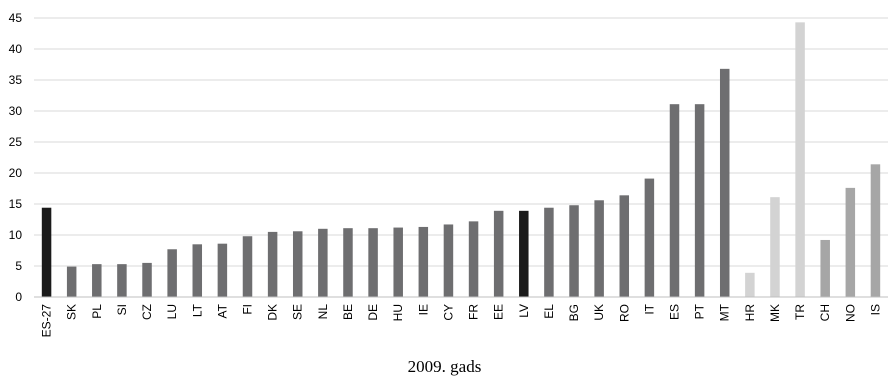  Describe the element at coordinates (875, 230) in the screenshot. I see `bar-is` at that location.